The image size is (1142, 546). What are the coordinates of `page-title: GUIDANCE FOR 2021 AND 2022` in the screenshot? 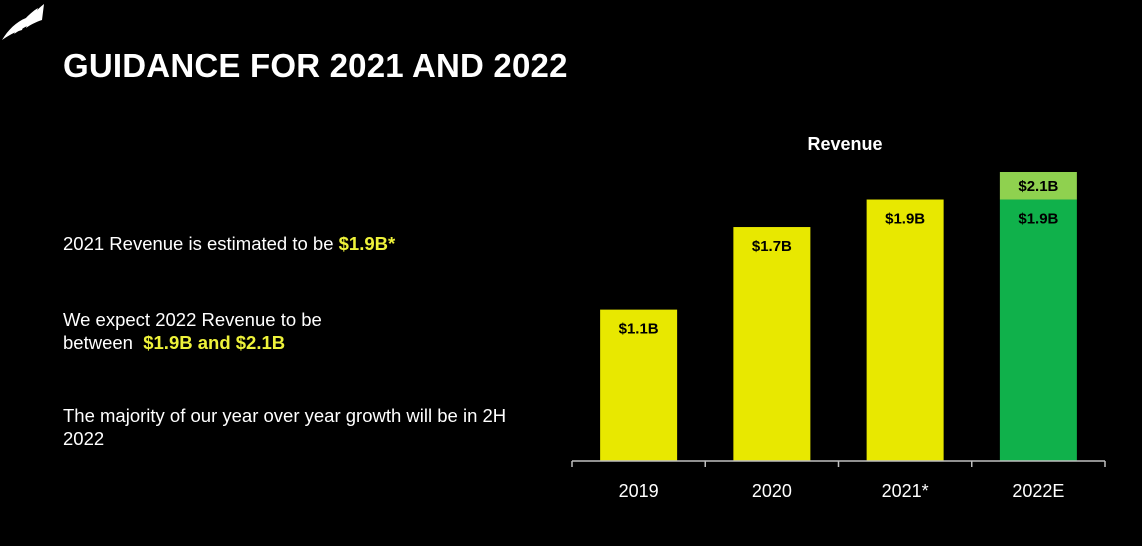 It's located at (315, 65).